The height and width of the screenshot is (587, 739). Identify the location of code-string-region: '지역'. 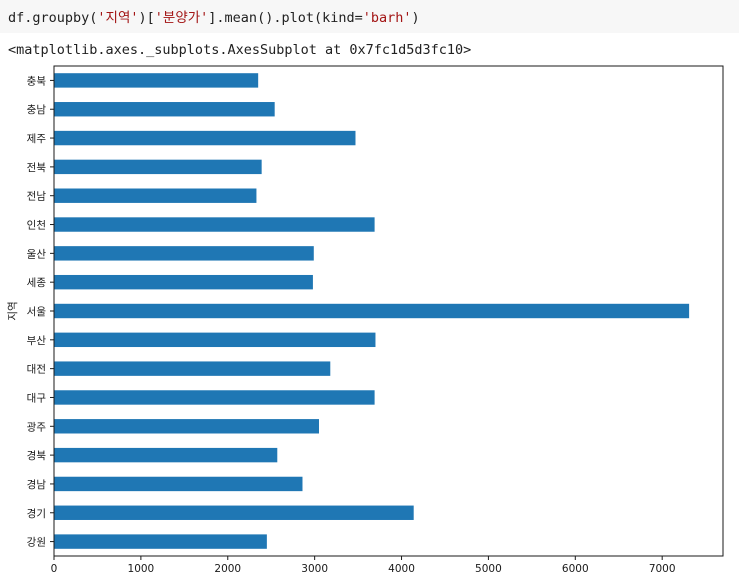
(118, 18).